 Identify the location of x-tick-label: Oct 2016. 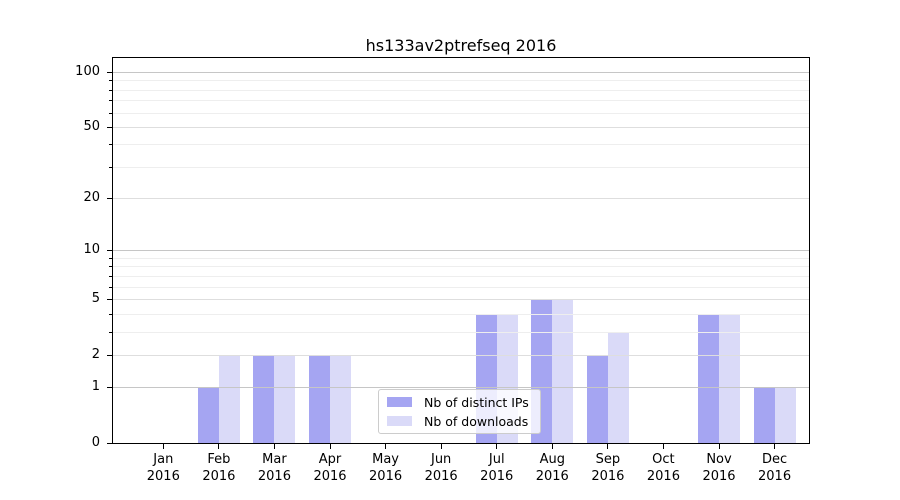
(663, 468).